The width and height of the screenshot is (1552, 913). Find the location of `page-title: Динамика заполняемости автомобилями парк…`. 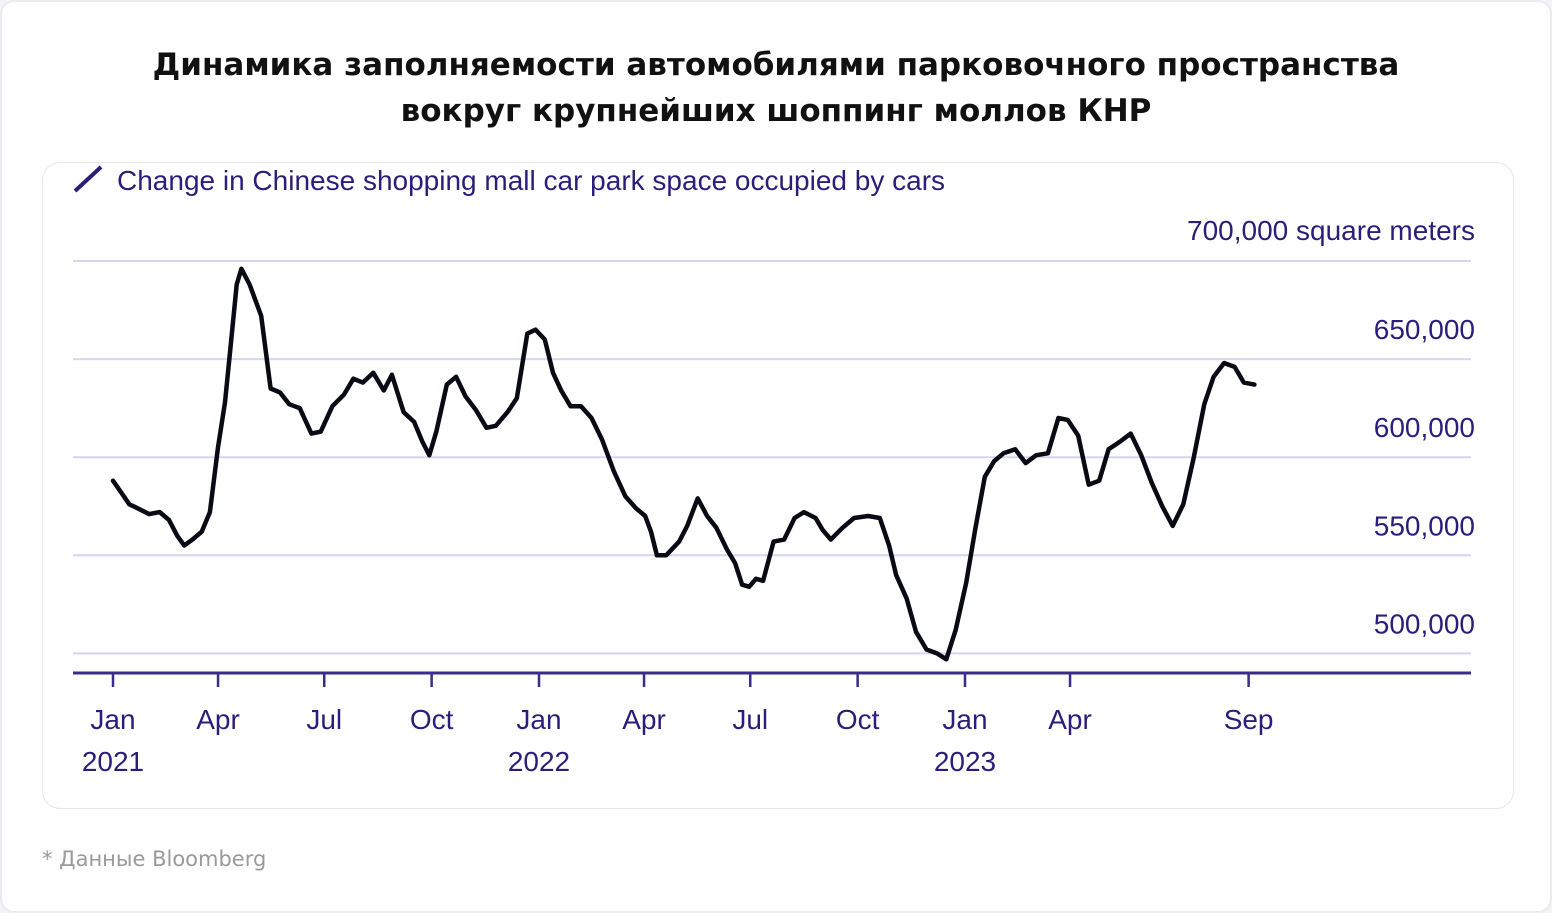

page-title: Динамика заполняемости автомобилями парк… is located at coordinates (776, 88).